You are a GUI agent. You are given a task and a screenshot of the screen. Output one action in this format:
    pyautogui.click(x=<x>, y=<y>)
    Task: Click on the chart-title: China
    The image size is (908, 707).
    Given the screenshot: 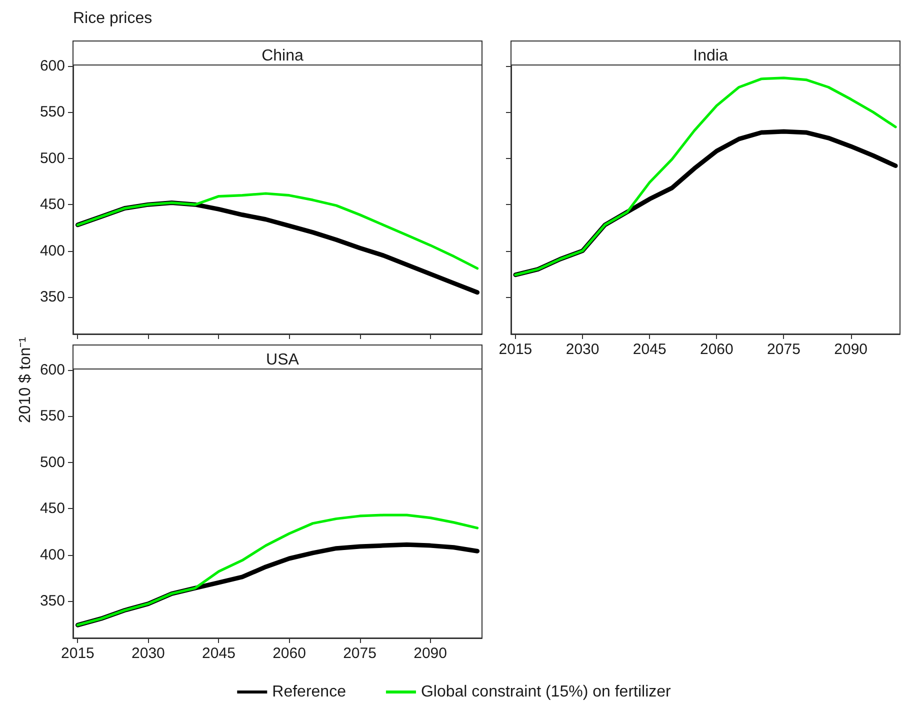 What is the action you would take?
    pyautogui.click(x=283, y=56)
    